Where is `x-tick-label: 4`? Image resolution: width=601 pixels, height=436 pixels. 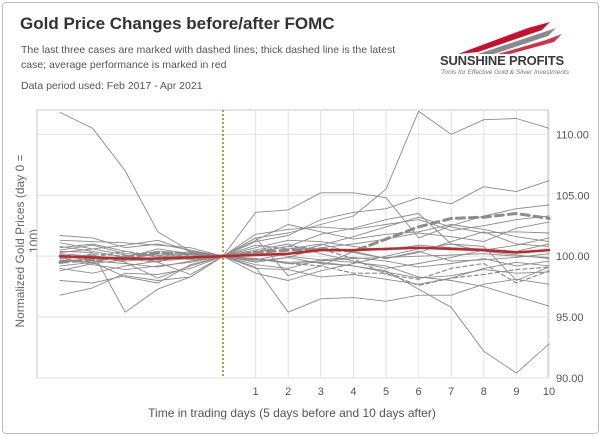 x-tick-label: 4 is located at coordinates (353, 392).